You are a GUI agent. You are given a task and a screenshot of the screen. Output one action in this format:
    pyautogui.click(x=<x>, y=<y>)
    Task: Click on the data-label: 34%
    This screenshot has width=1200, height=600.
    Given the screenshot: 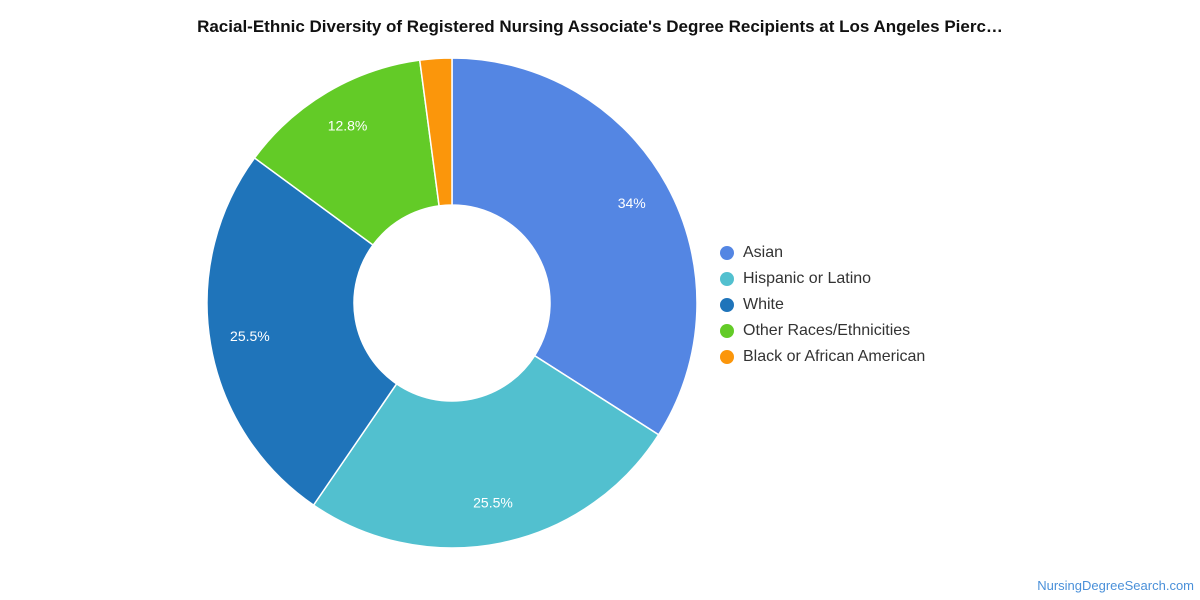 What is the action you would take?
    pyautogui.click(x=632, y=203)
    